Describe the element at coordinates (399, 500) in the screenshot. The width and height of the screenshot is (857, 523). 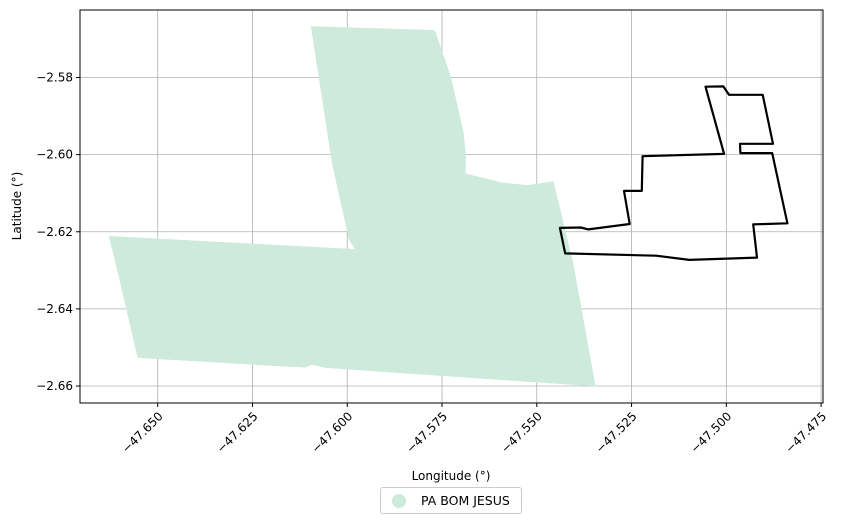
I see `legend-swatch` at that location.